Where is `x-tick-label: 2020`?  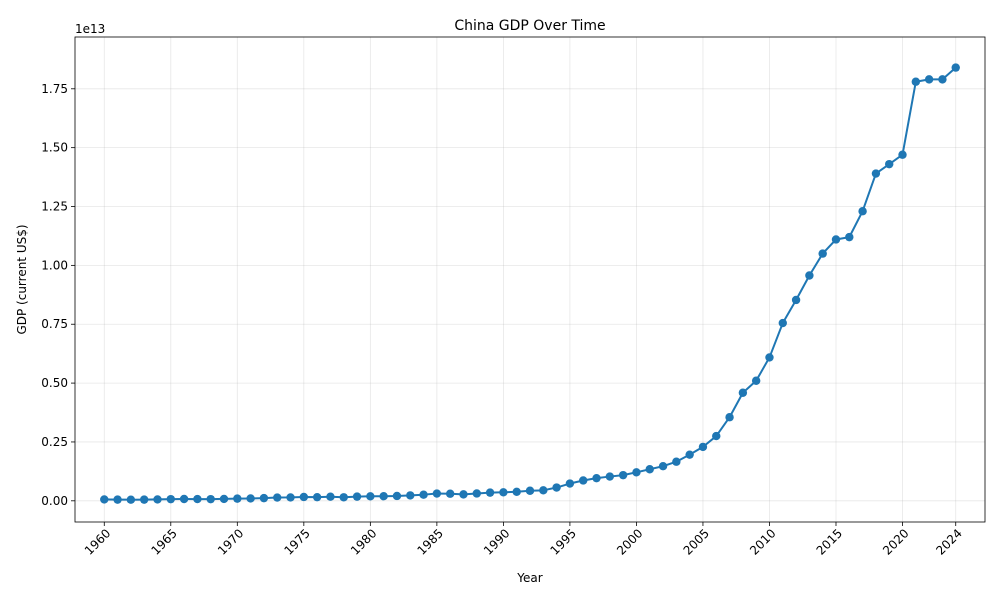 x-tick-label: 2020 is located at coordinates (895, 541).